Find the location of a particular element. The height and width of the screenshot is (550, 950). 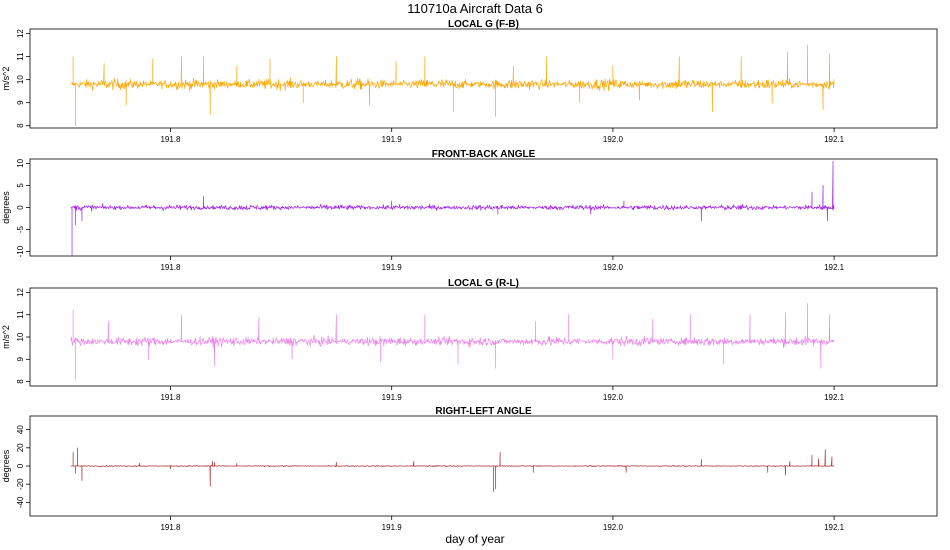

panel-title: FRONT-BACK ANGLE is located at coordinates (484, 154).